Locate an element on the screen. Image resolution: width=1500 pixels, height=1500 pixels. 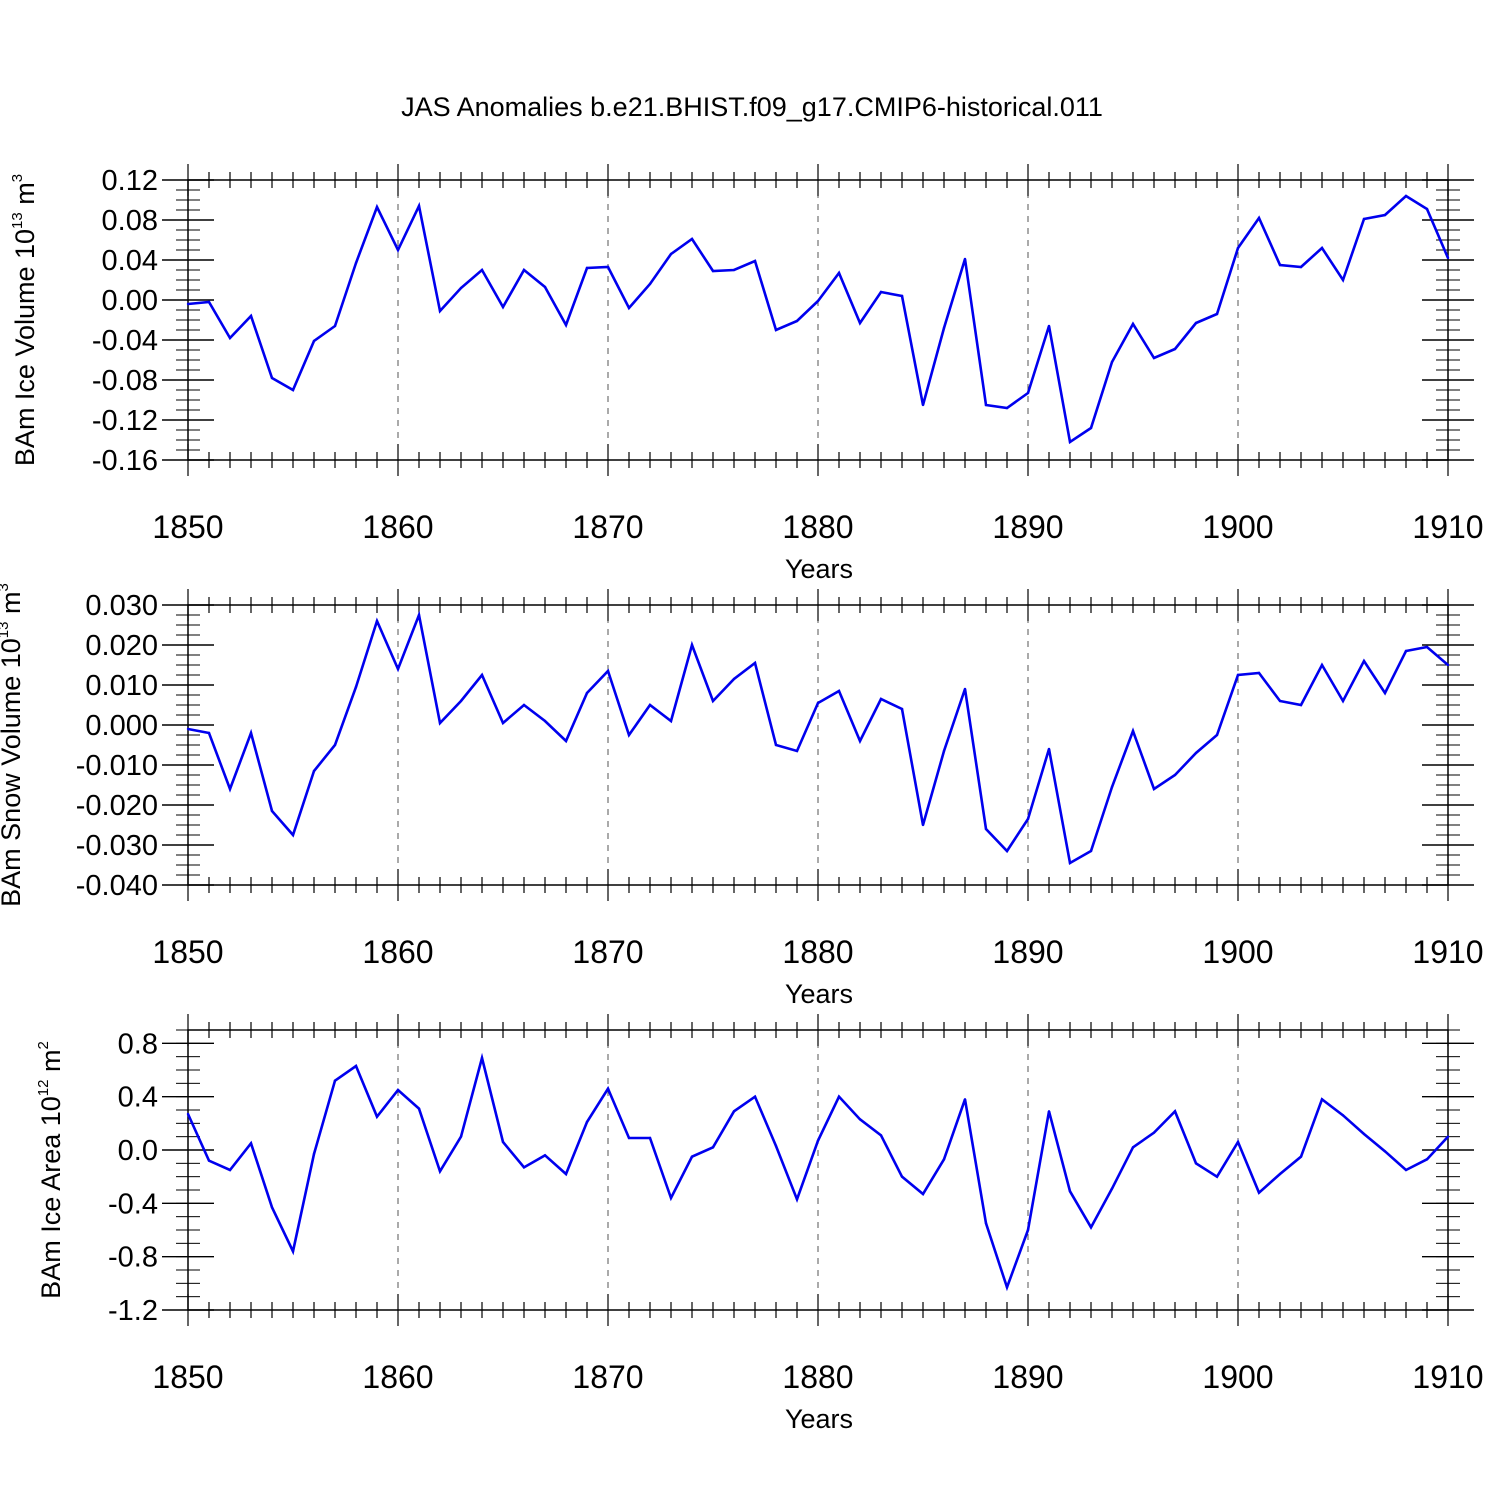
y-tick-label: 0.00 is located at coordinates (130, 301).